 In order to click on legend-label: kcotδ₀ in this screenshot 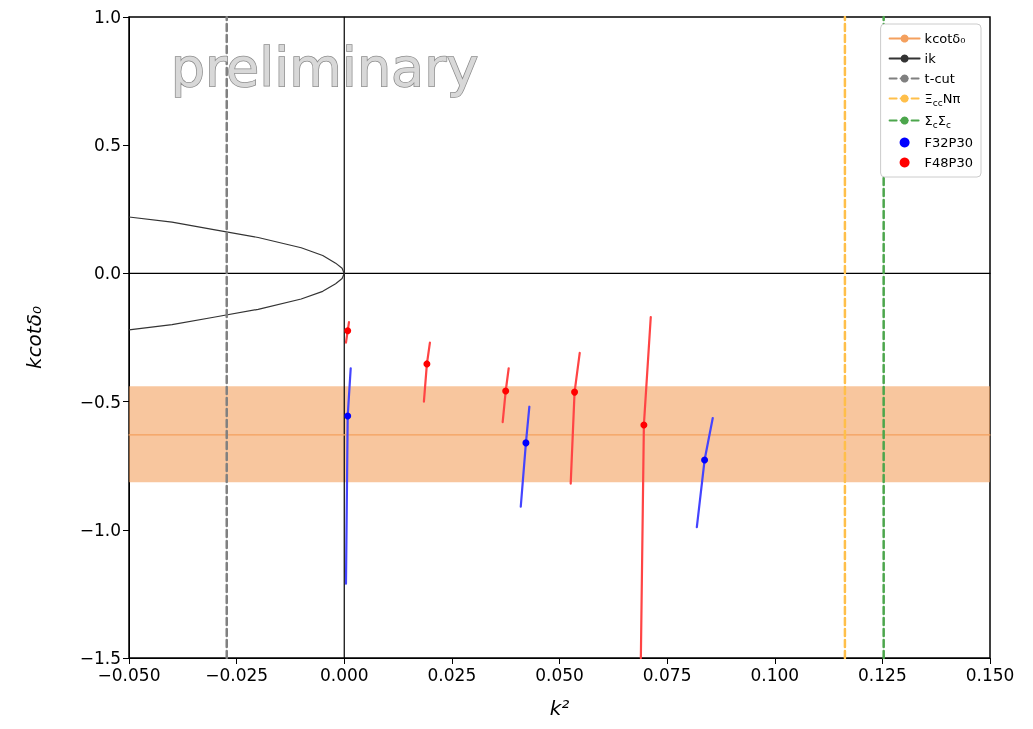, I will do `click(945, 38)`.